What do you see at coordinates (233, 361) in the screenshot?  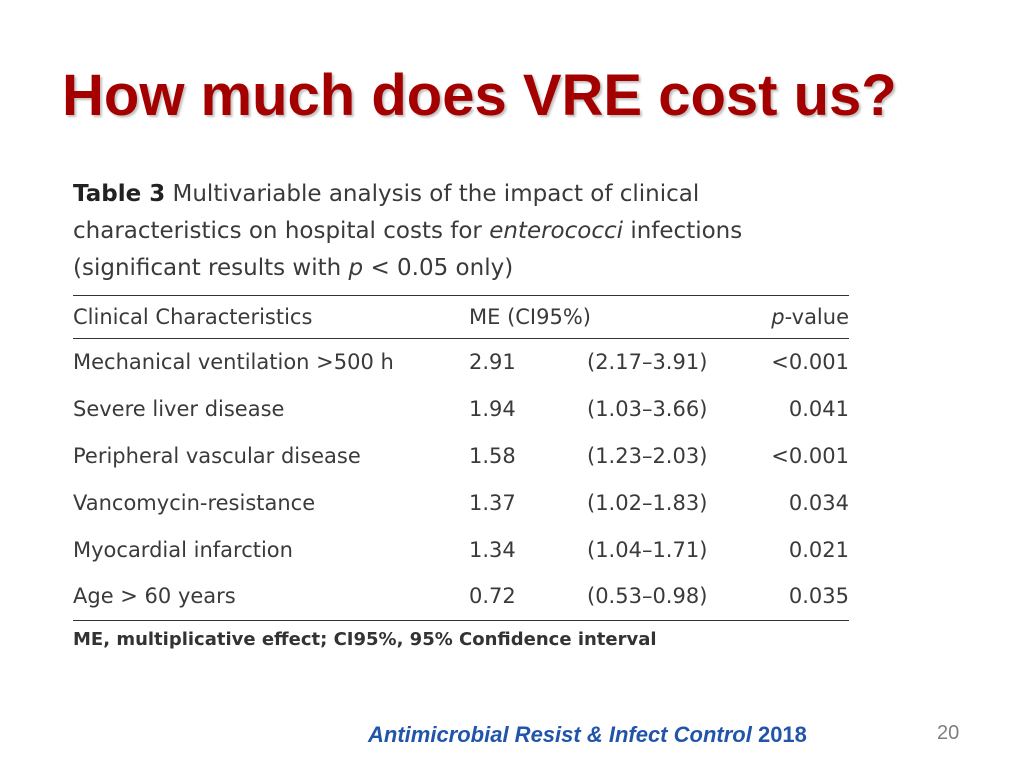 I see `cell-characteristic: Mechanical ventilation >500 h` at bounding box center [233, 361].